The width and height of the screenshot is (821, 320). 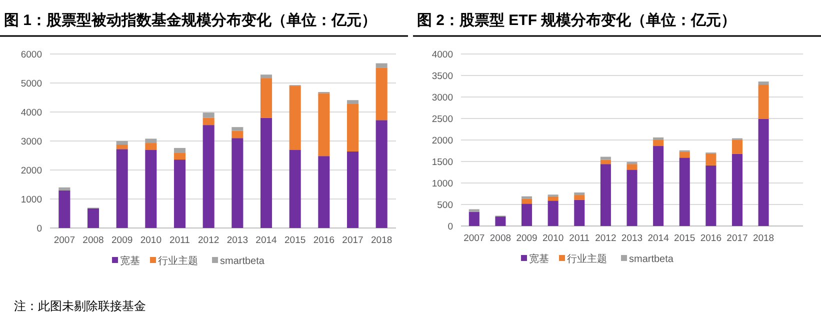 I want to click on chart-title: 图 1：股票型被动指数基金规模分布变化（单位：亿元）, so click(x=190, y=20).